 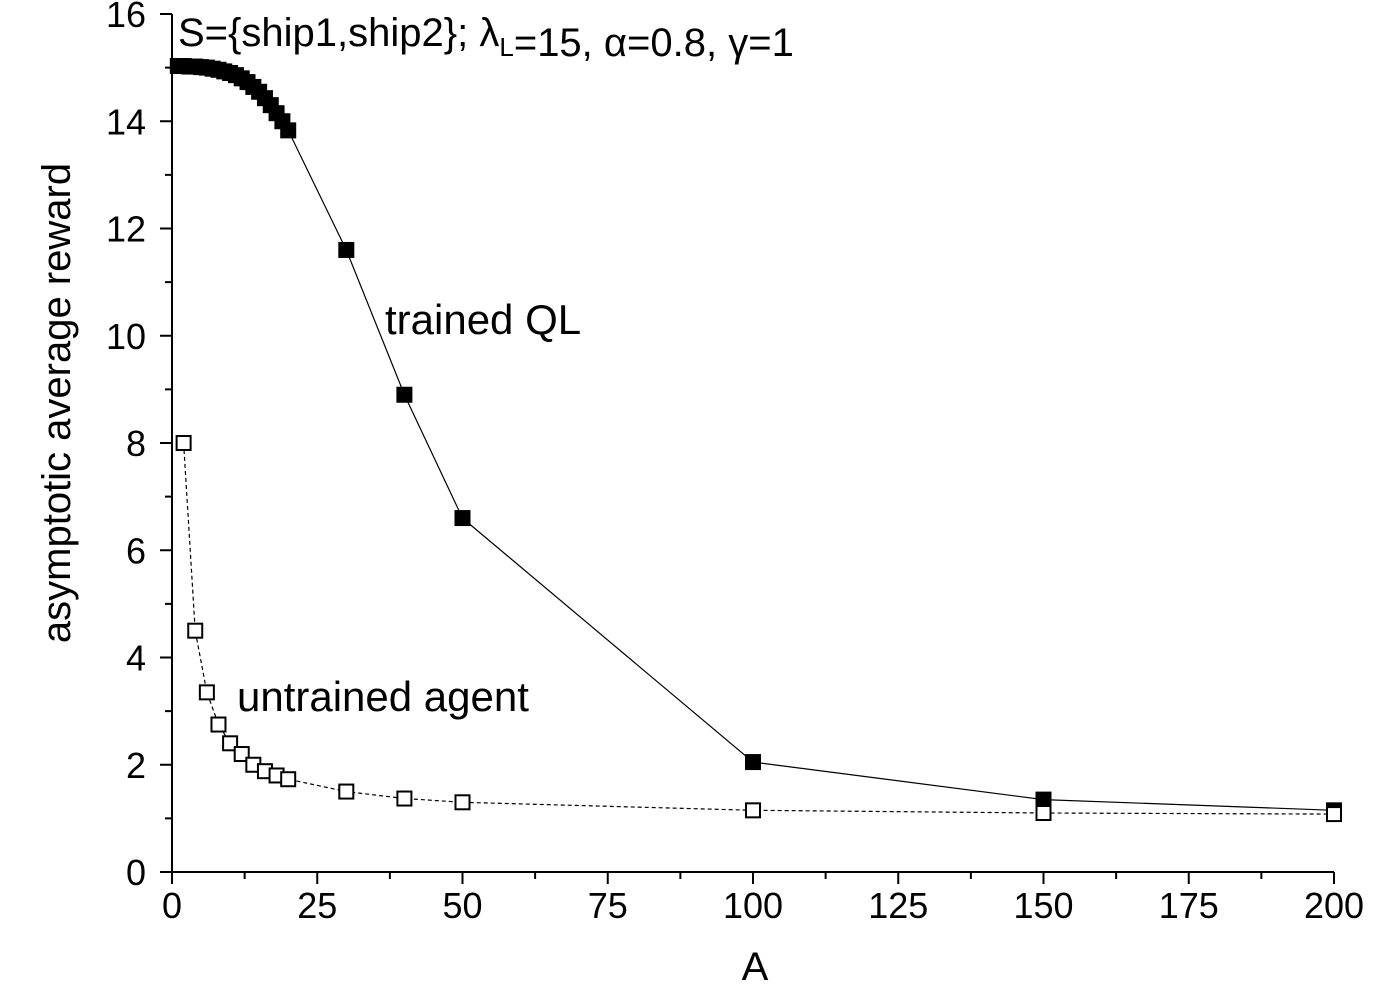 I want to click on title-part: =1, so click(x=771, y=43).